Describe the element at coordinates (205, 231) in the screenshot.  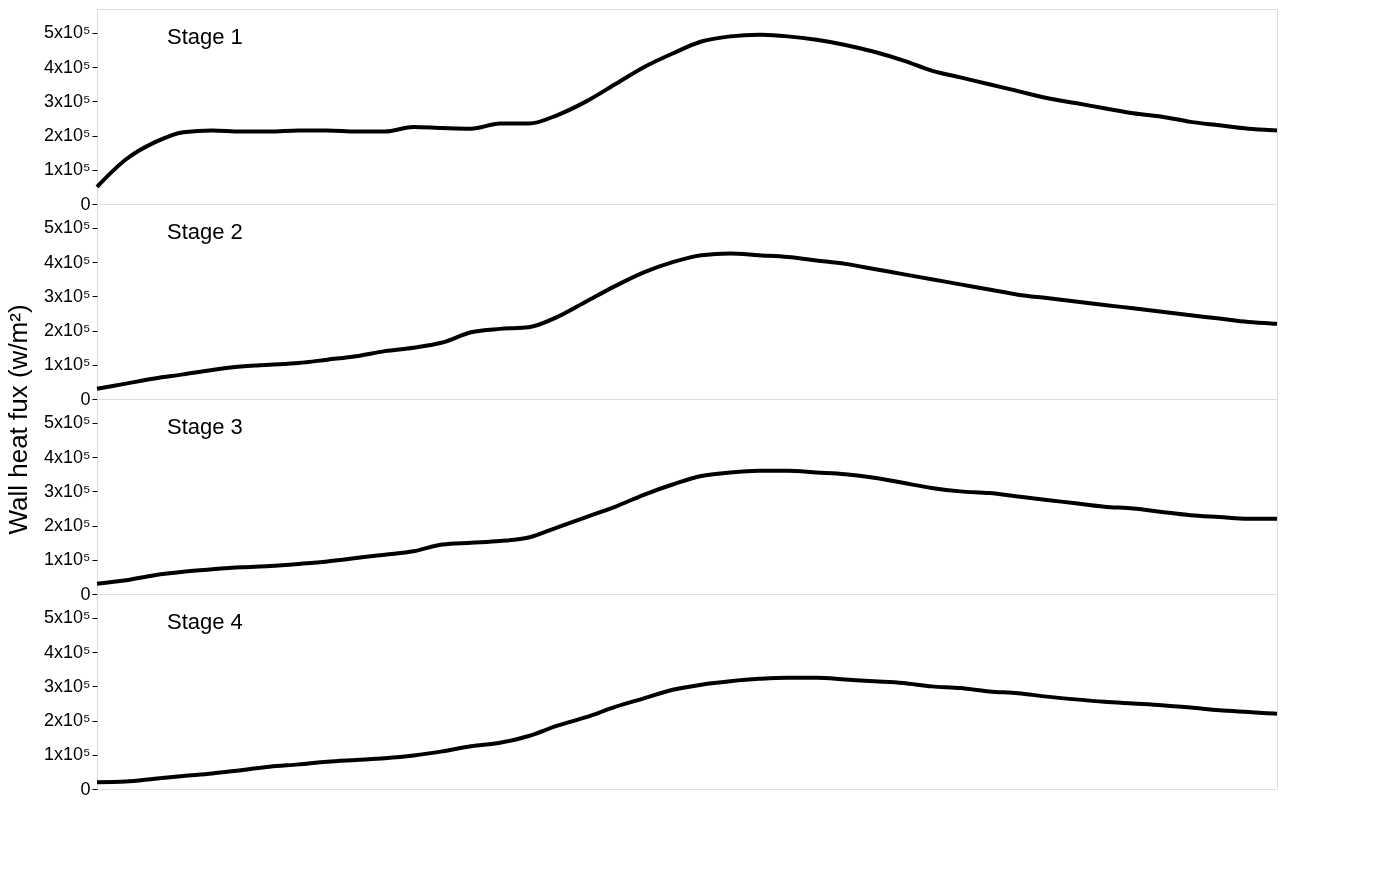
I see `annotation: Stage 2` at that location.